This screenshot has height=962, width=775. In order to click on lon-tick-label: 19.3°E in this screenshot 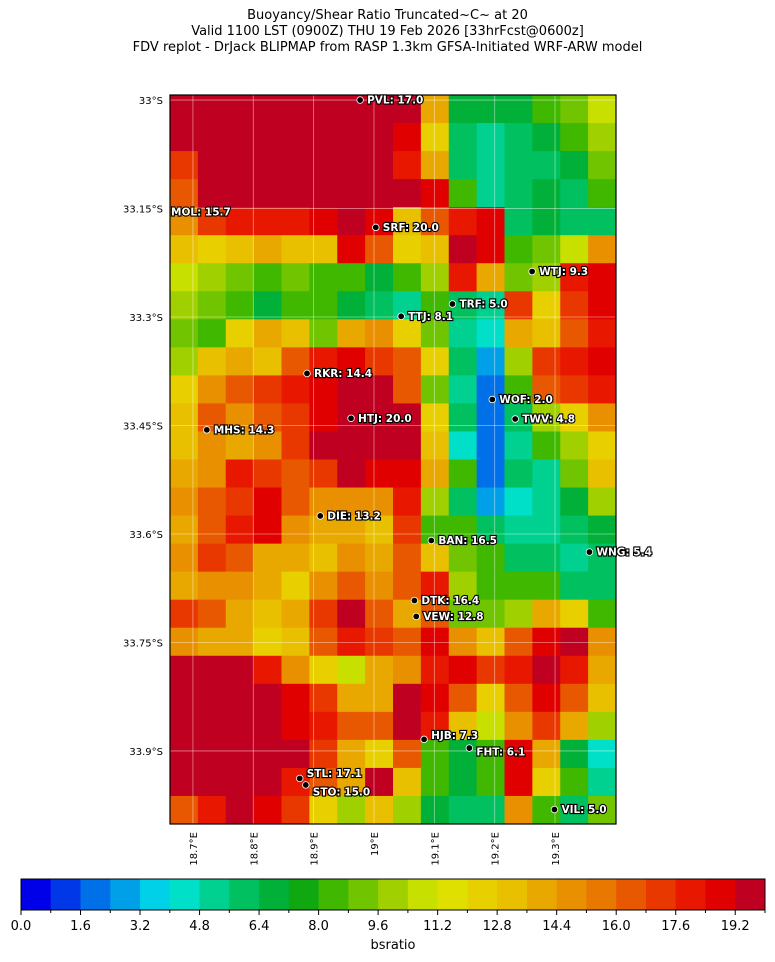, I will do `click(556, 849)`.